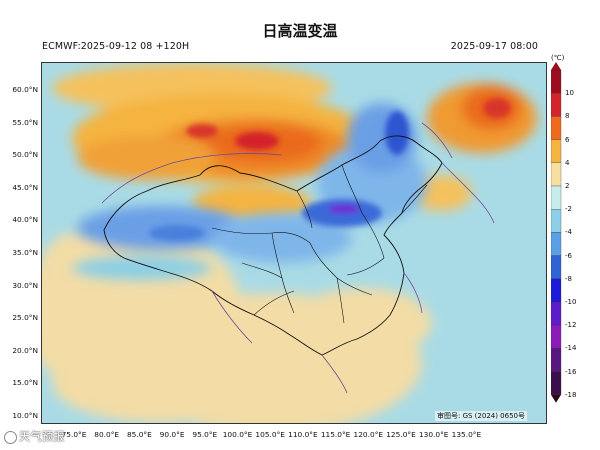 The height and width of the screenshot is (450, 600). What do you see at coordinates (568, 209) in the screenshot?
I see `colorbar-level-label: -2` at bounding box center [568, 209].